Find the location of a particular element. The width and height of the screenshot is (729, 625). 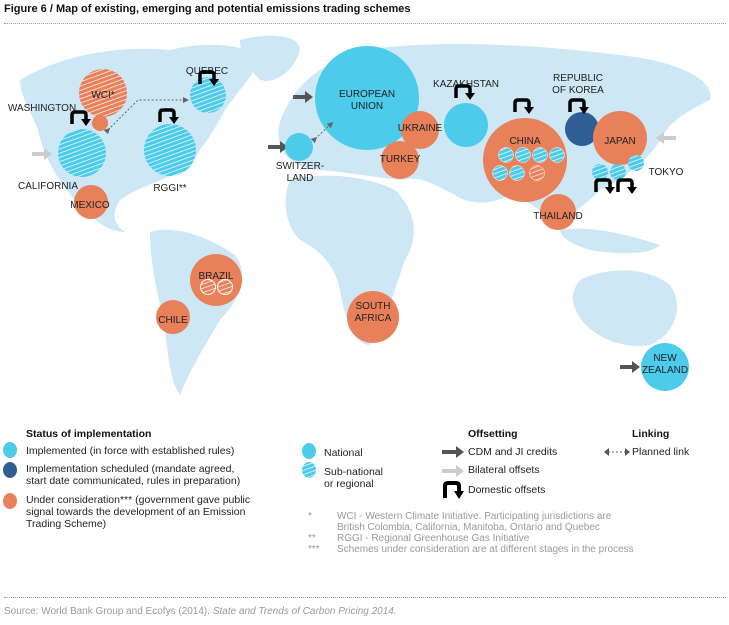

bubble-switzerland is located at coordinates (299, 147).